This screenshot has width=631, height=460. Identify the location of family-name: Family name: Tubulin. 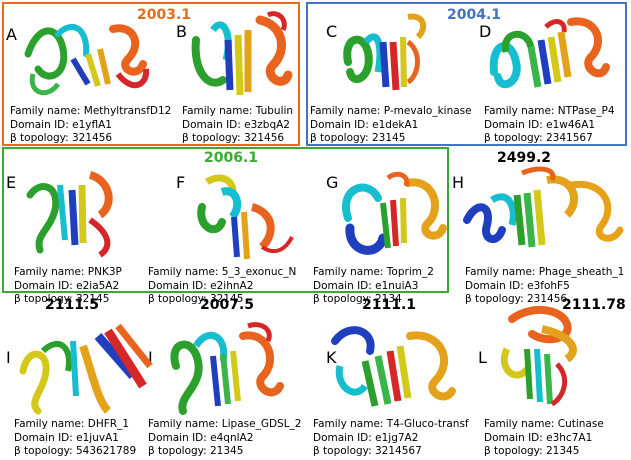
(238, 111).